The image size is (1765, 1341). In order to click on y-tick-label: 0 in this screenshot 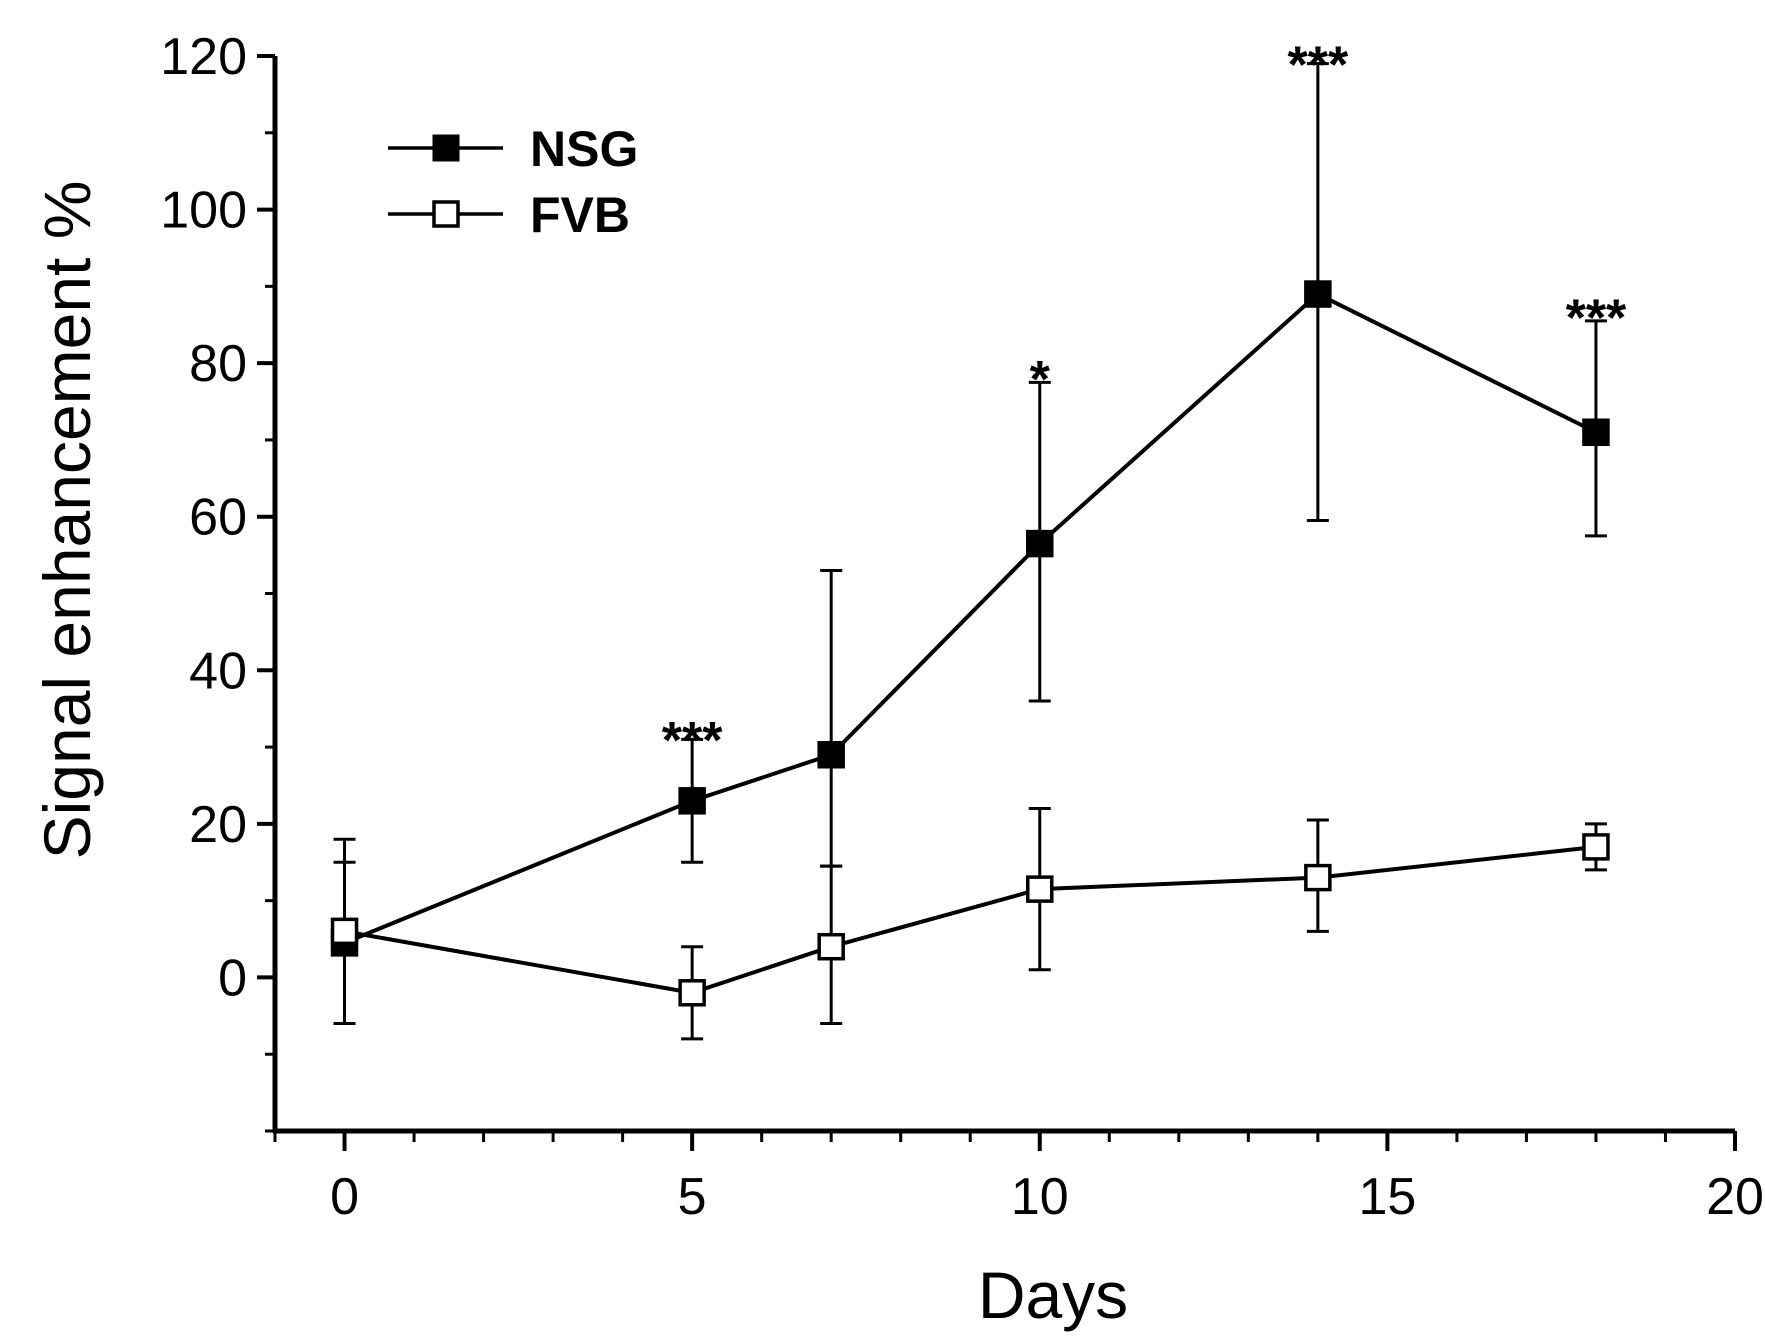, I will do `click(232, 978)`.